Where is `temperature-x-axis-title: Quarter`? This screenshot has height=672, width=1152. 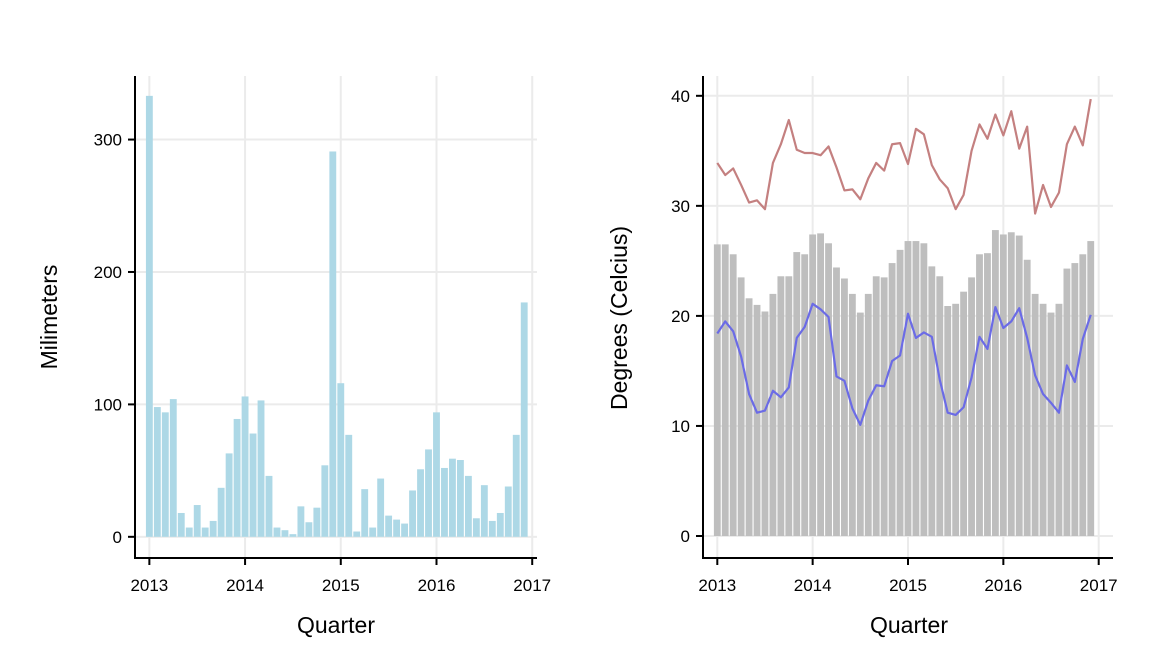 temperature-x-axis-title: Quarter is located at coordinates (909, 625).